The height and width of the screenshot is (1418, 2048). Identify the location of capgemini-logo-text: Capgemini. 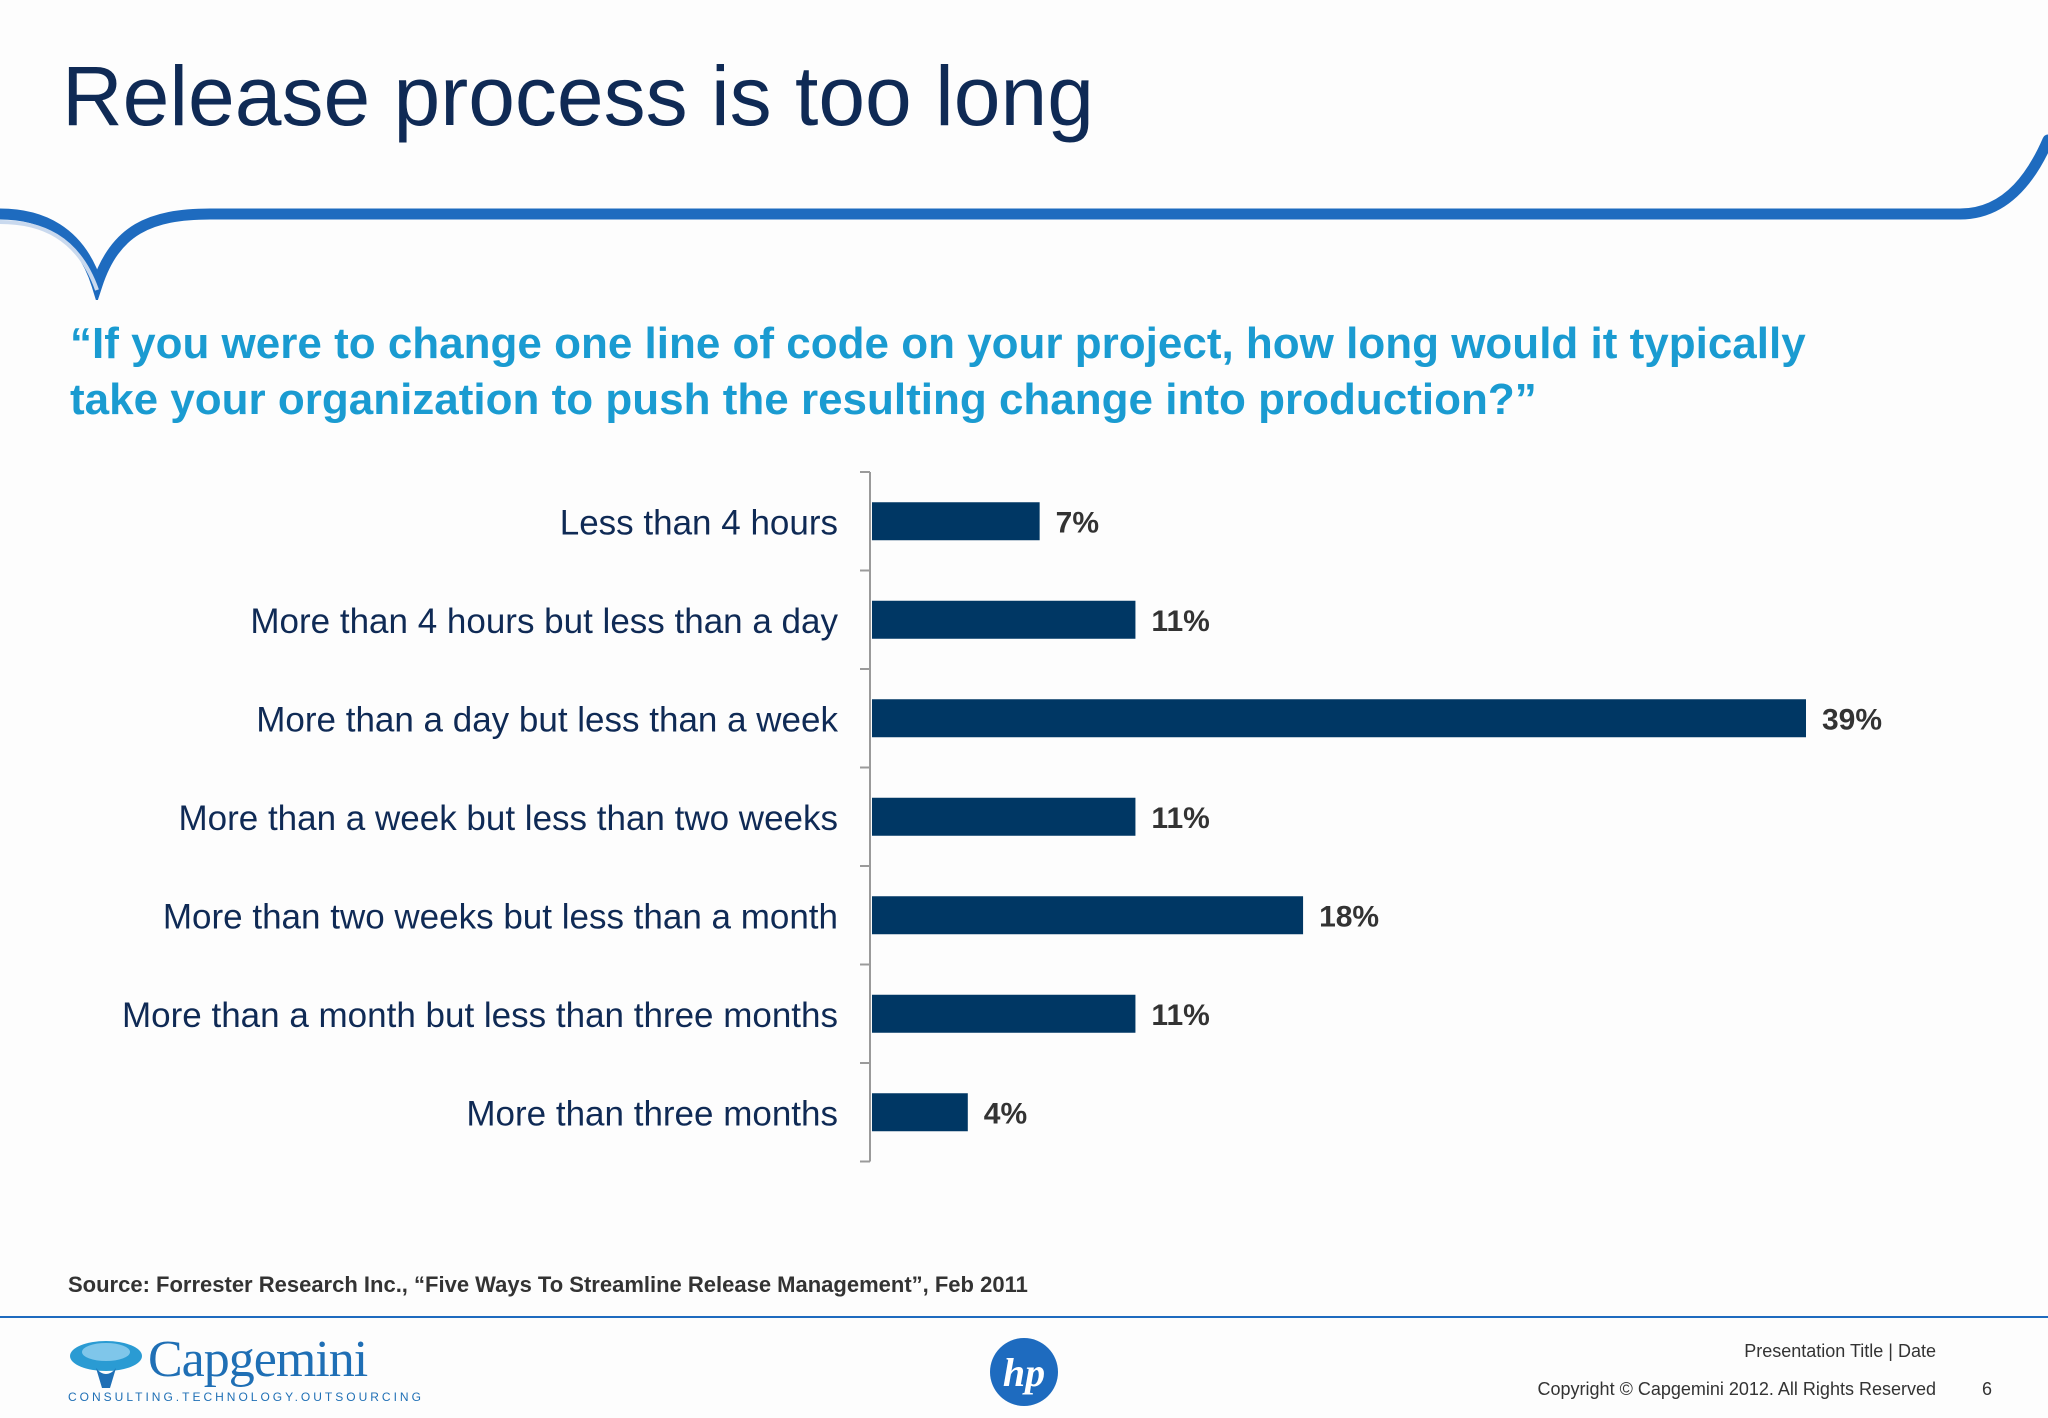
(258, 1359).